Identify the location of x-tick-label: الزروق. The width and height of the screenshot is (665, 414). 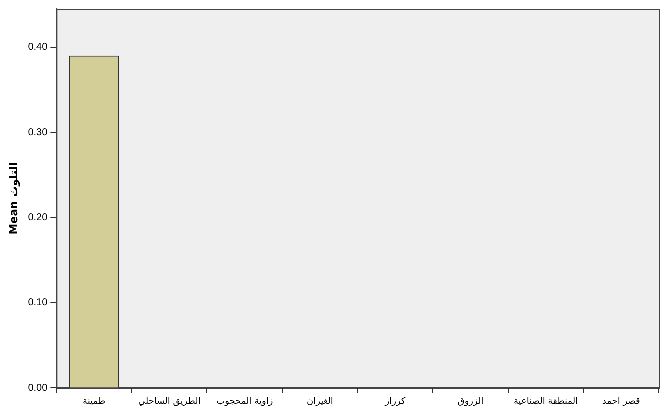
(471, 401).